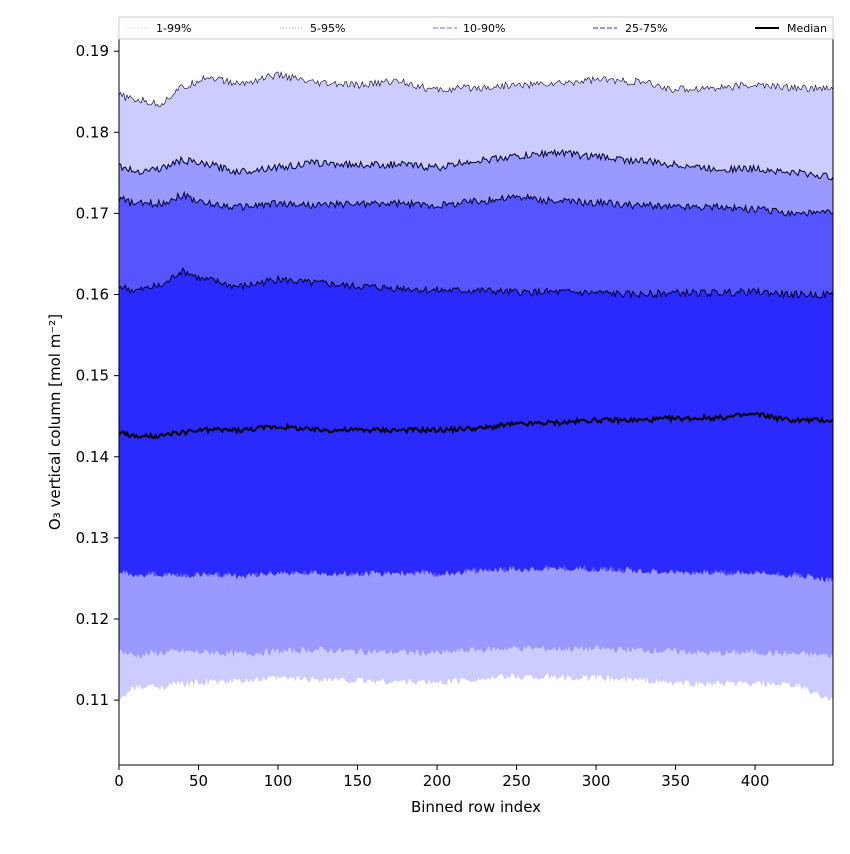  I want to click on legend-frame, so click(476, 28).